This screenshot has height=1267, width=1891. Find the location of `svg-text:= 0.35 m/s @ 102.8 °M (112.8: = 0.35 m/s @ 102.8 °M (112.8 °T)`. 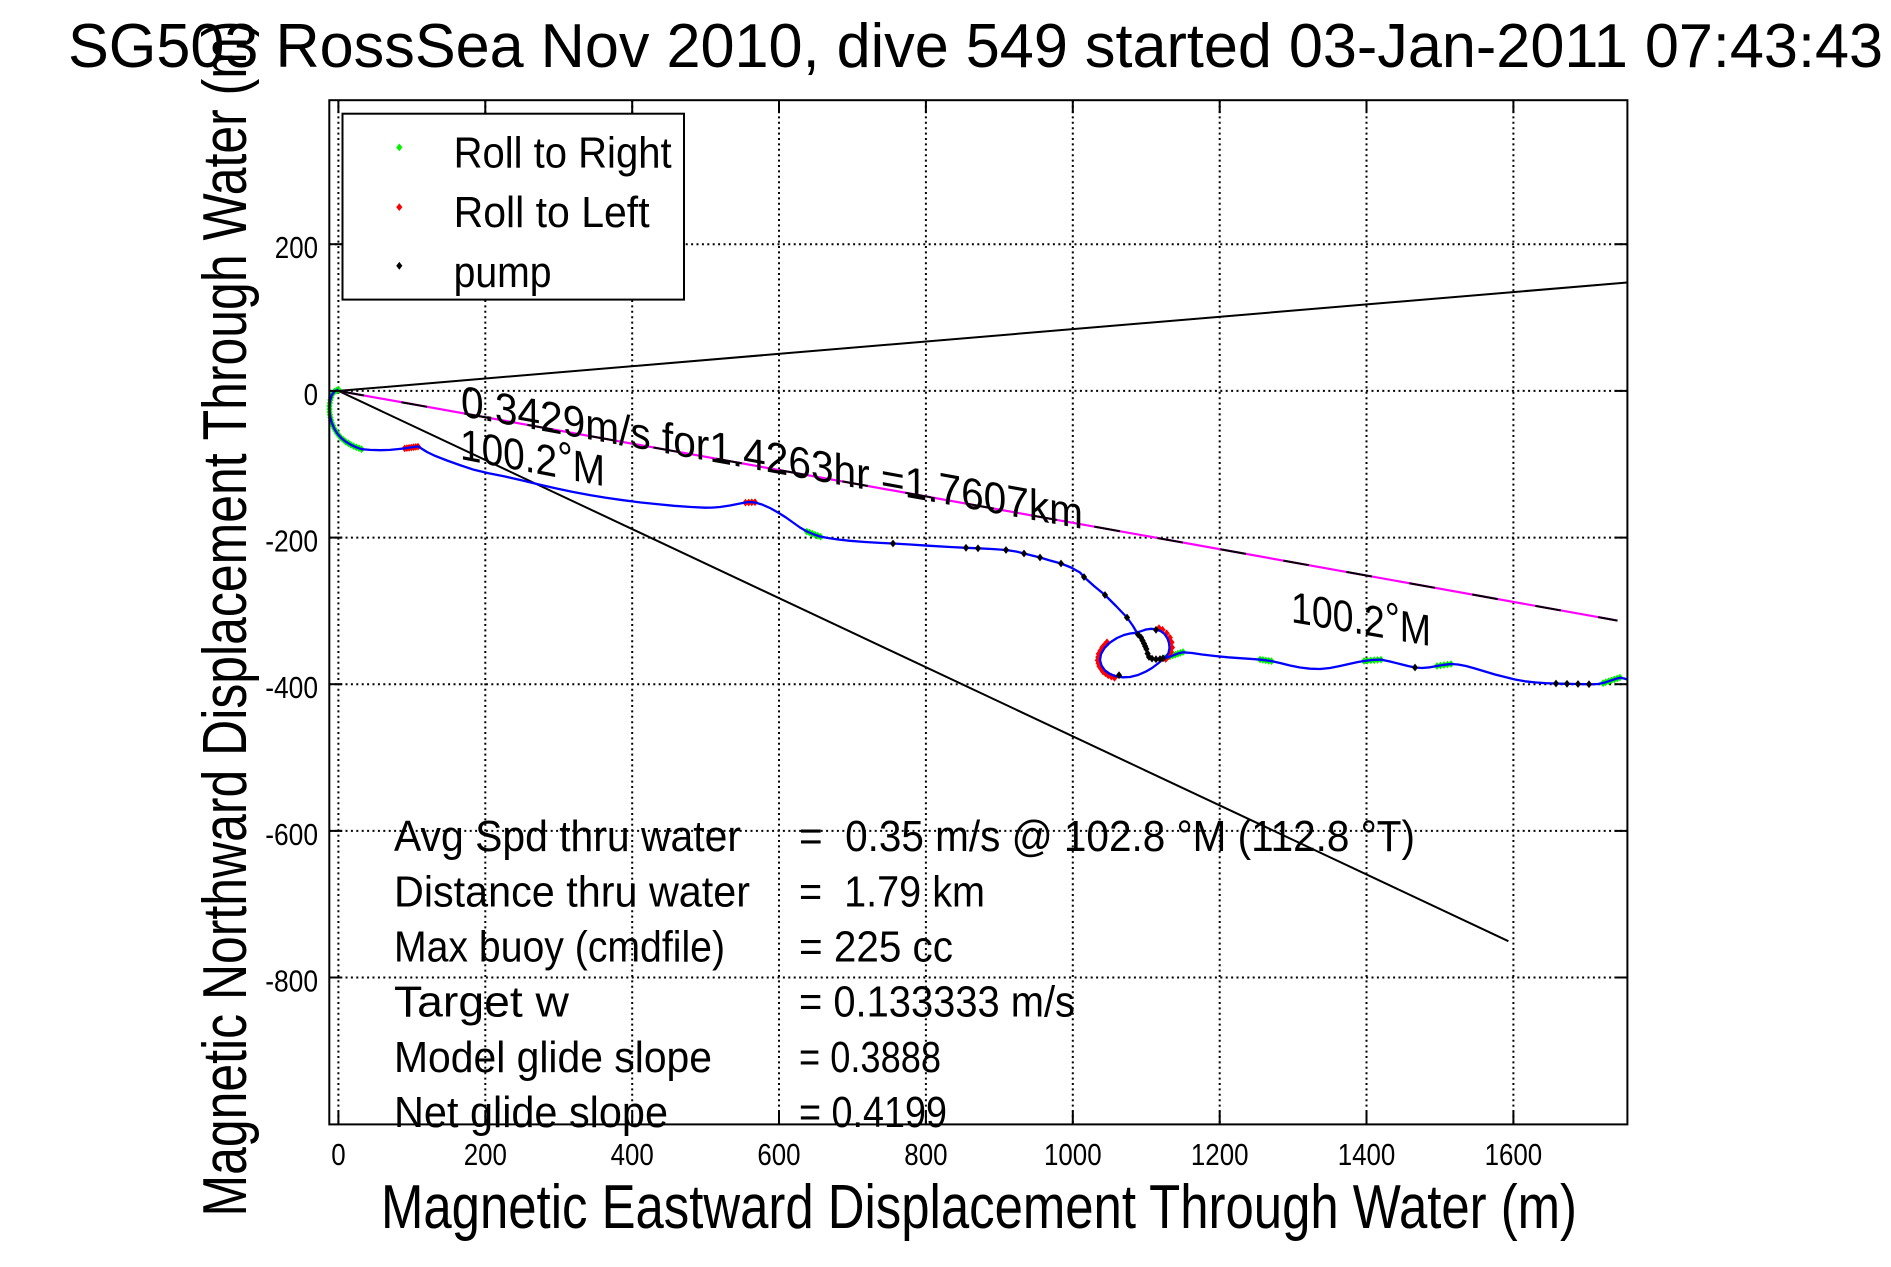

svg-text:= 0.35 m/s @ 102.8 °M (112.8: = 0.35 m/s @ 102.8 °M (112.8 °T) is located at coordinates (1107, 836).